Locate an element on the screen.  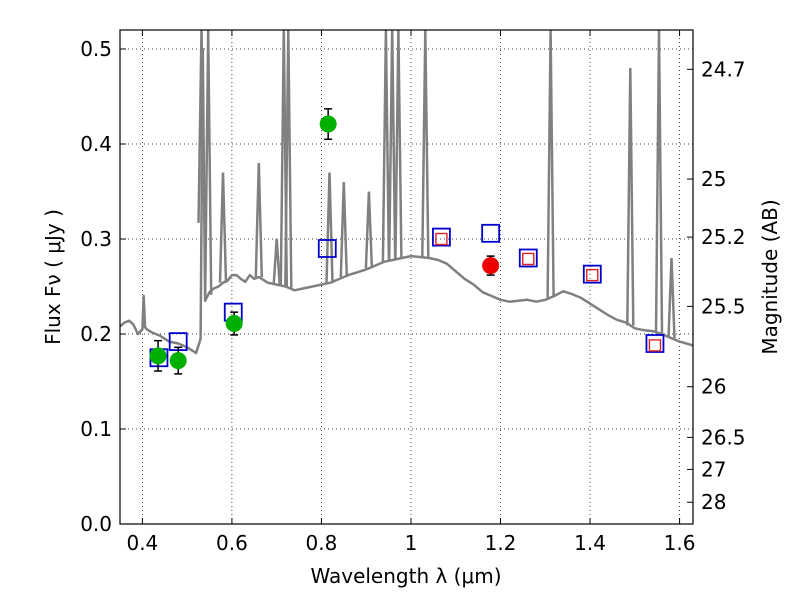
y2-tick-label: 26.5 is located at coordinates (723, 437).